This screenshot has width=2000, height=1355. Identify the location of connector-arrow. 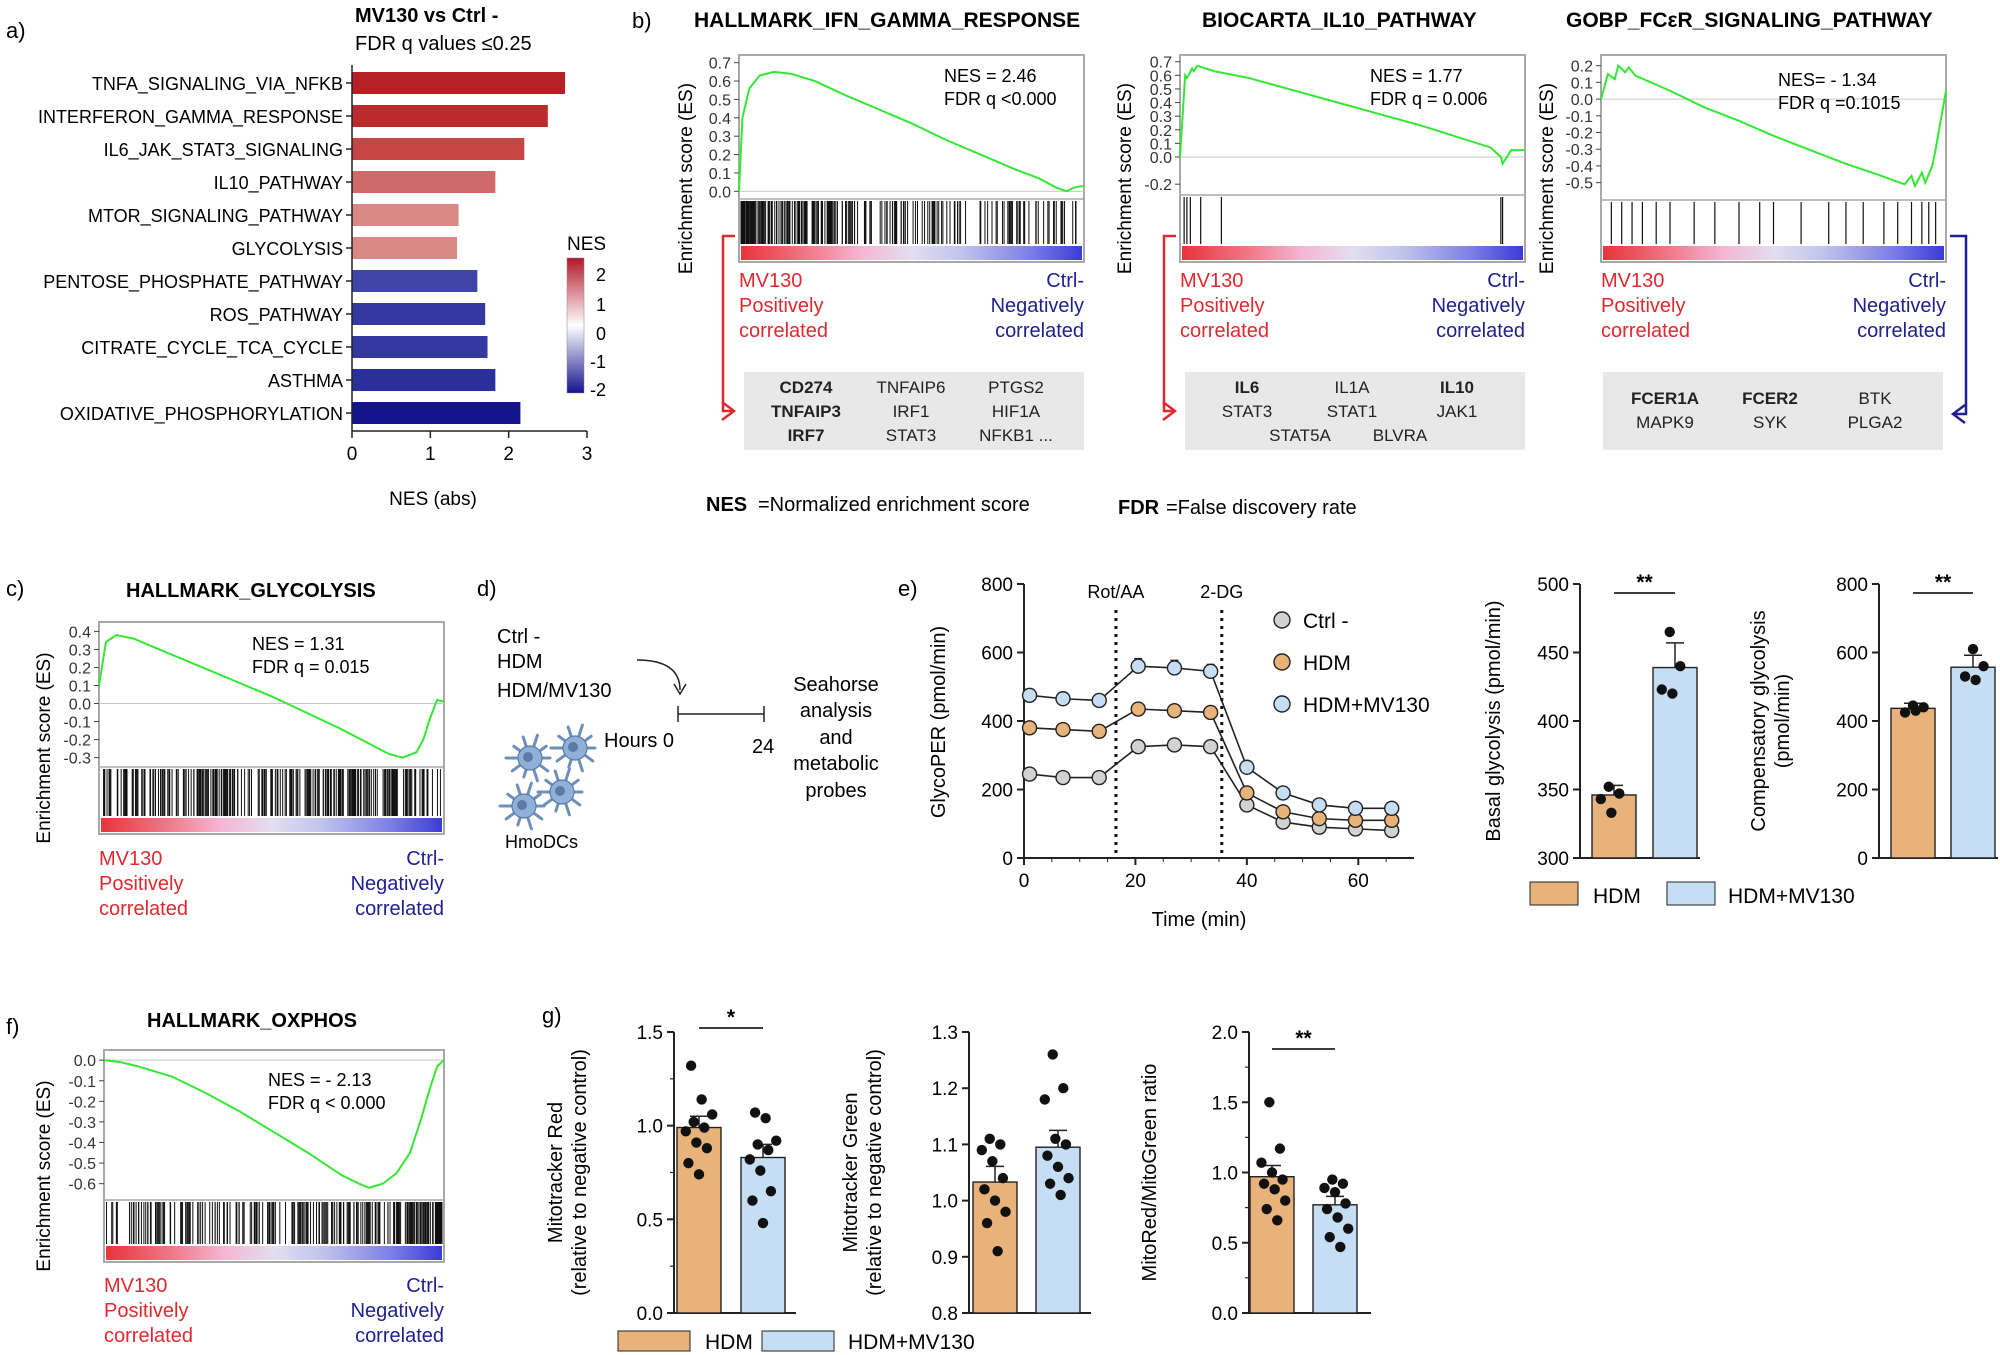
(1959, 325).